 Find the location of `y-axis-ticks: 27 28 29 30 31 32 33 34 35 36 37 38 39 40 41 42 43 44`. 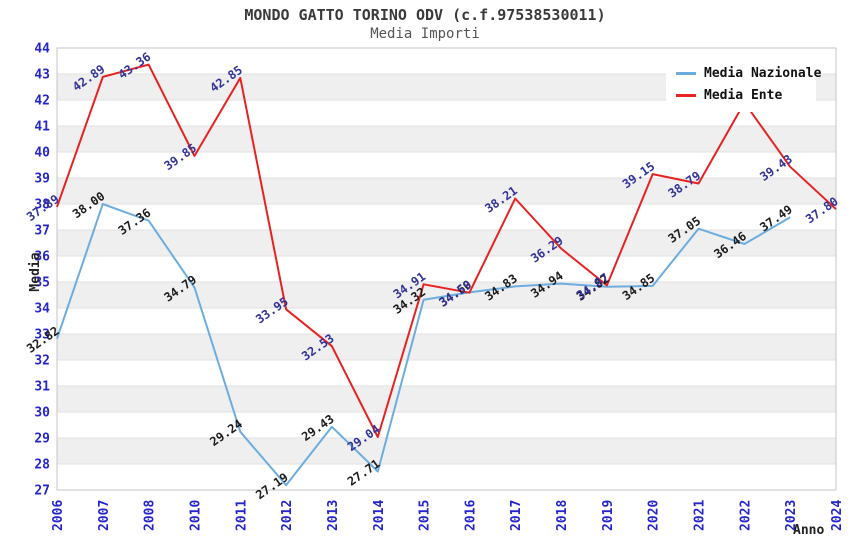

y-axis-ticks: 27 28 29 30 31 32 33 34 35 36 37 38 39 40 41 42 43 44 is located at coordinates (42, 270).